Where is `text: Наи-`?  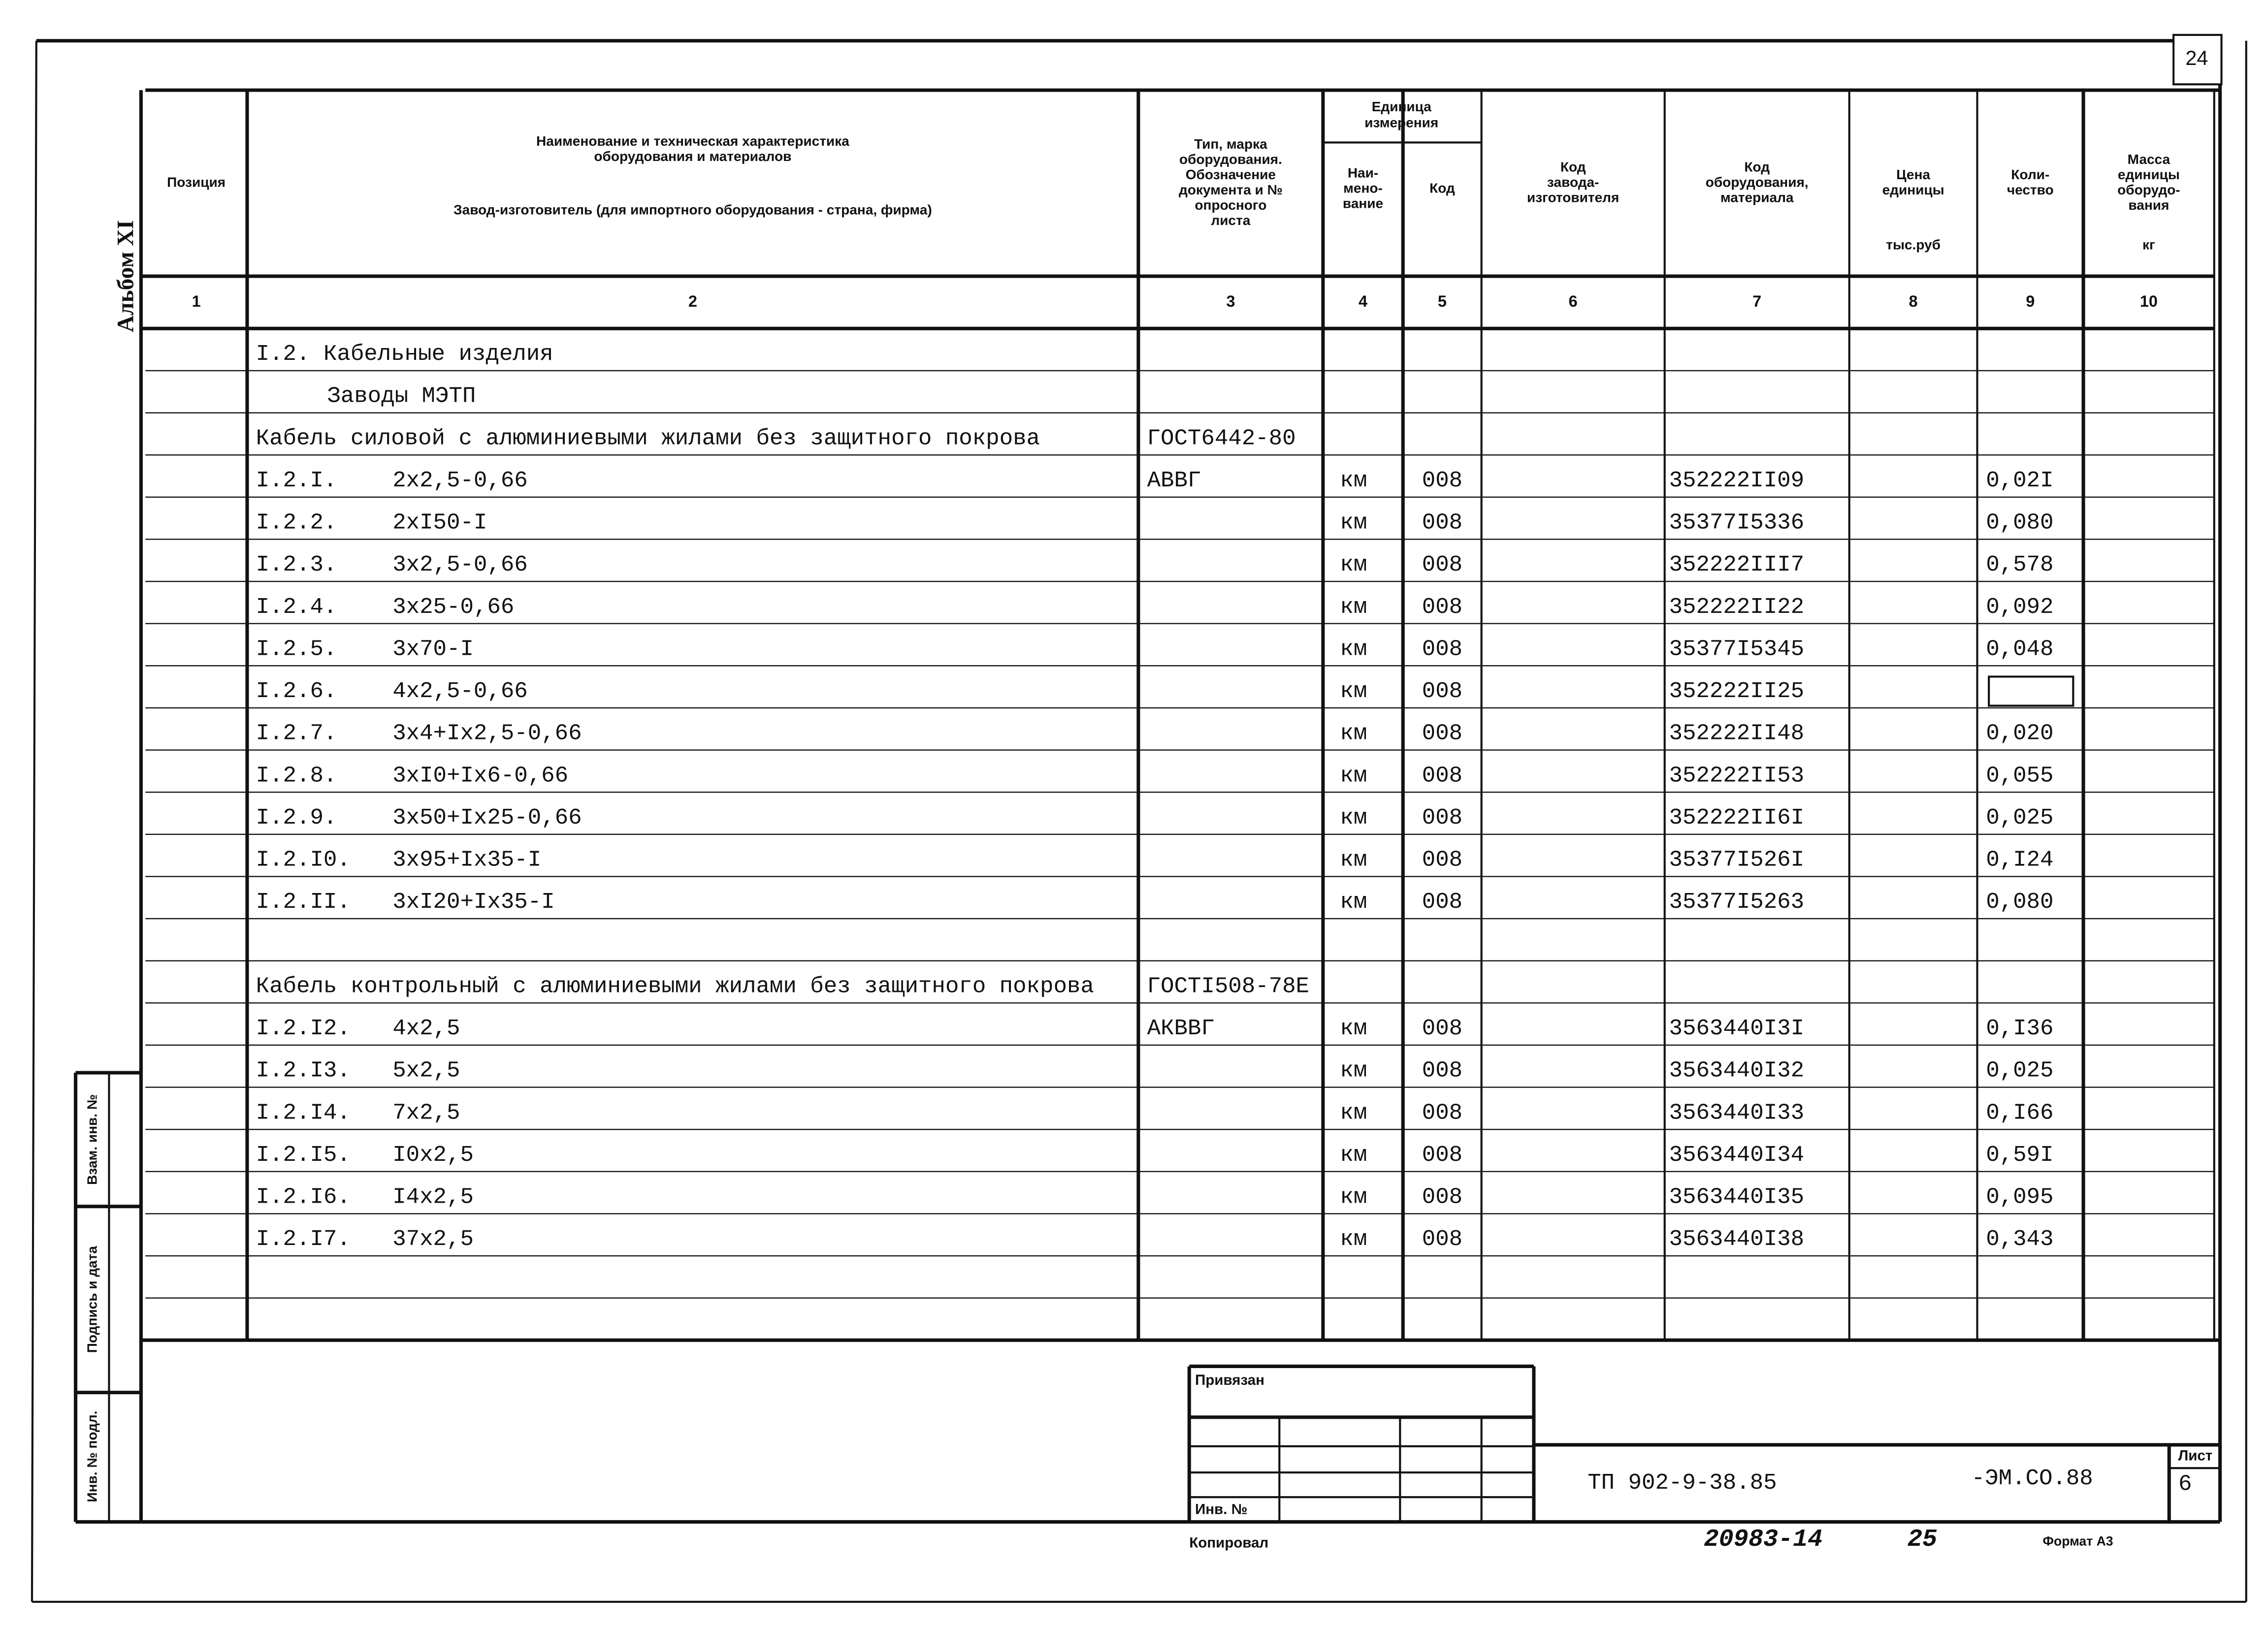
text: Наи- is located at coordinates (1363, 173).